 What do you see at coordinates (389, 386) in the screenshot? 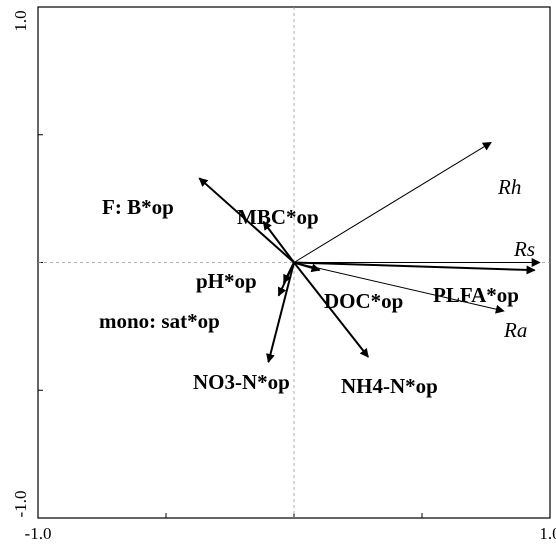
I see `label-nh4-n-op: NH4-N*op` at bounding box center [389, 386].